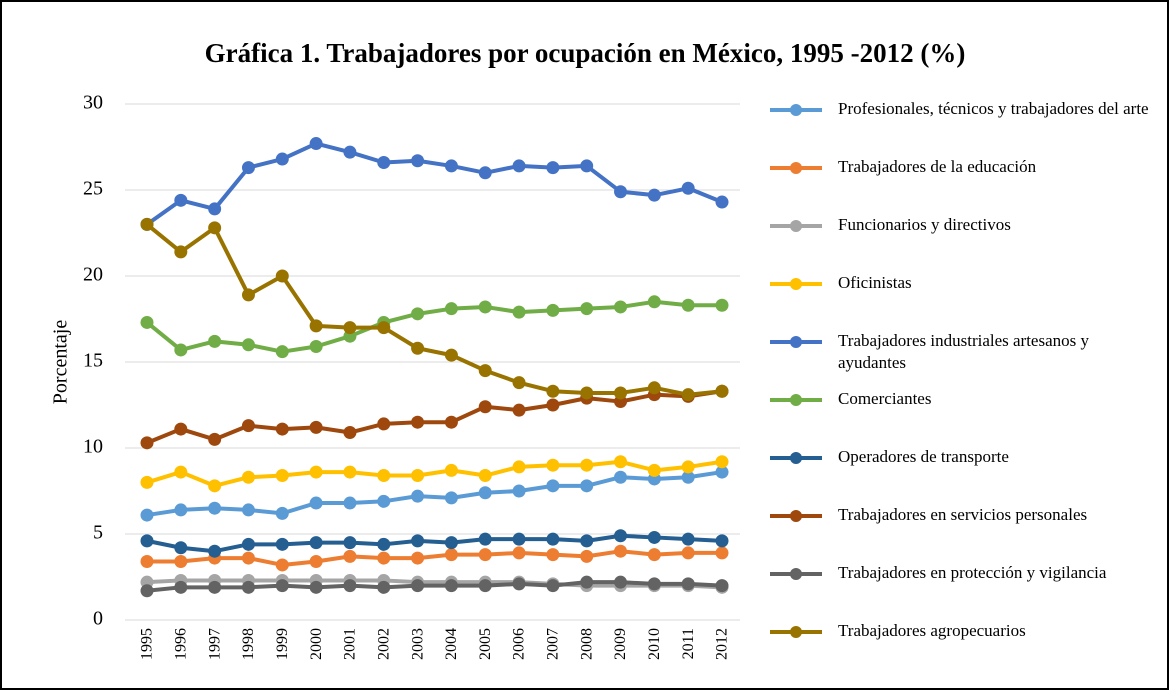 The image size is (1170, 691). I want to click on y-tick-label: 10, so click(93, 447).